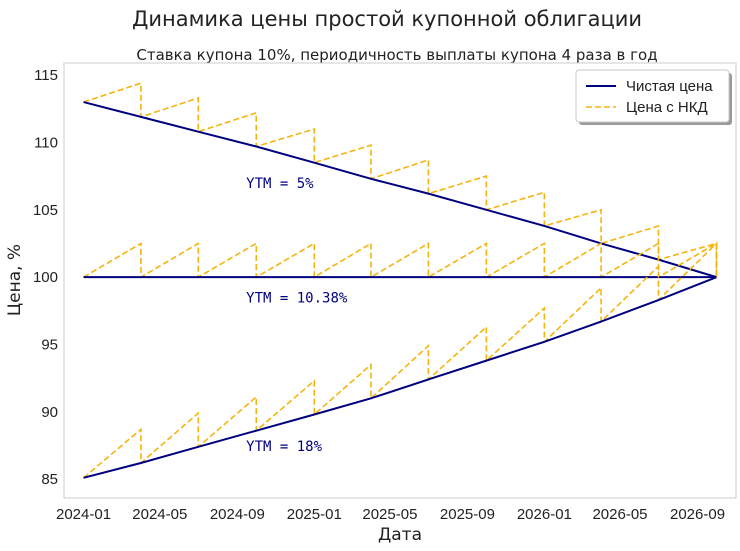 The width and height of the screenshot is (740, 551). I want to click on ytm-annotation: YTM = 10.38%, so click(297, 299).